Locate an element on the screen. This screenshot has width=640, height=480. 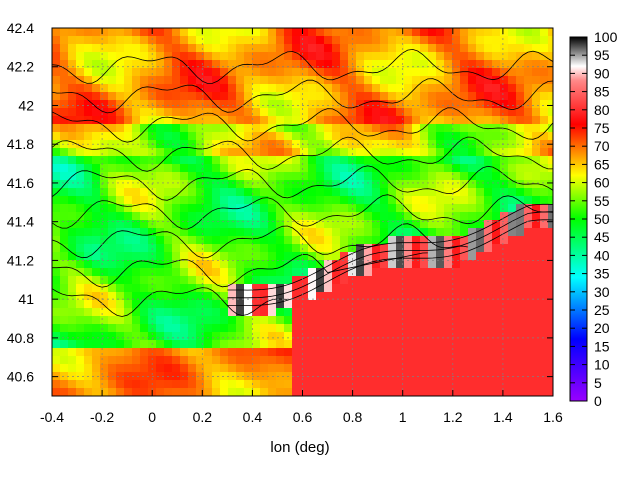
x-tick-label: 1.4 is located at coordinates (503, 417).